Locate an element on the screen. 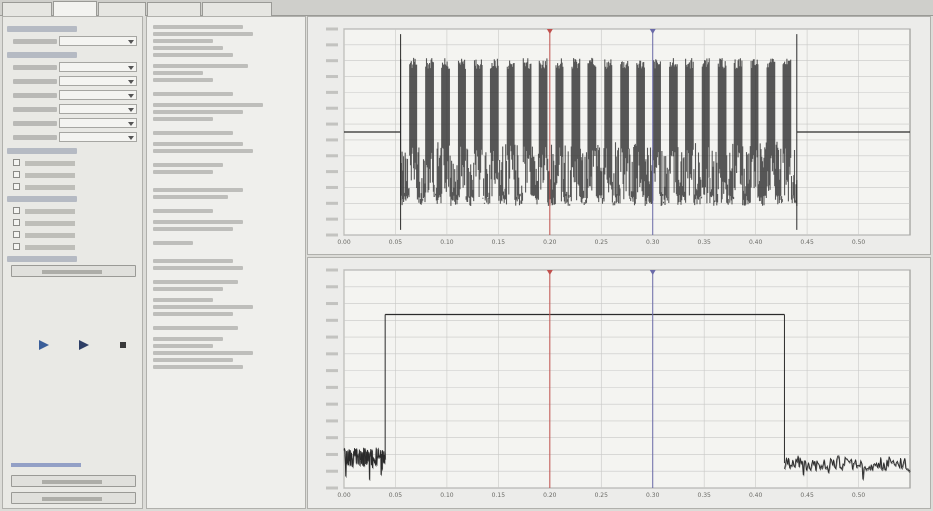 Image resolution: width=933 pixels, height=511 pixels. action-button is located at coordinates (73, 271).